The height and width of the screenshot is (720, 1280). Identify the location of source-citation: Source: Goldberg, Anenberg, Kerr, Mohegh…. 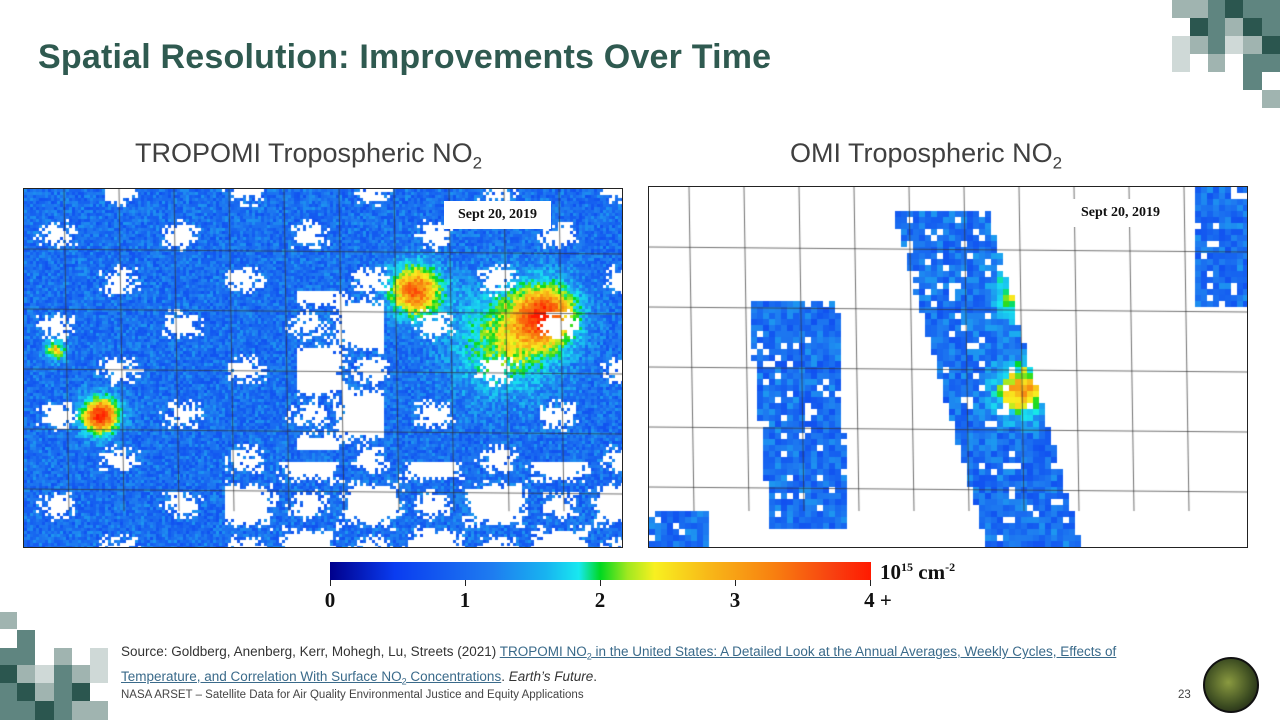
(619, 665).